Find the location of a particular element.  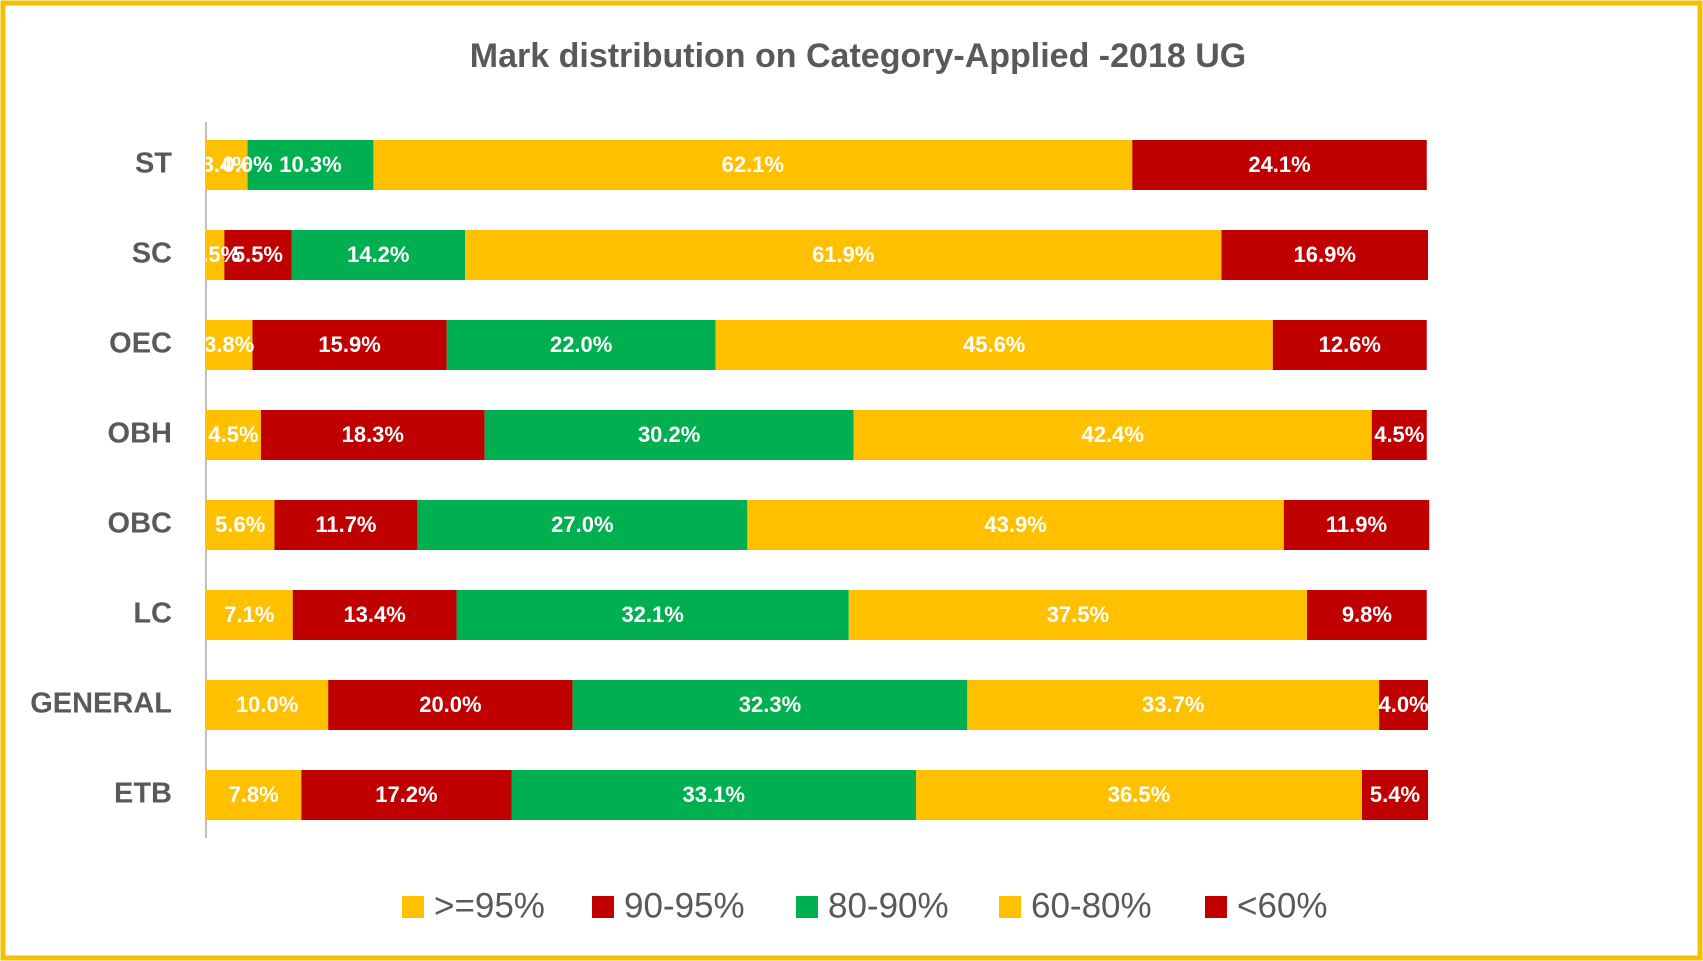

data-label: 32.1% is located at coordinates (652, 614).